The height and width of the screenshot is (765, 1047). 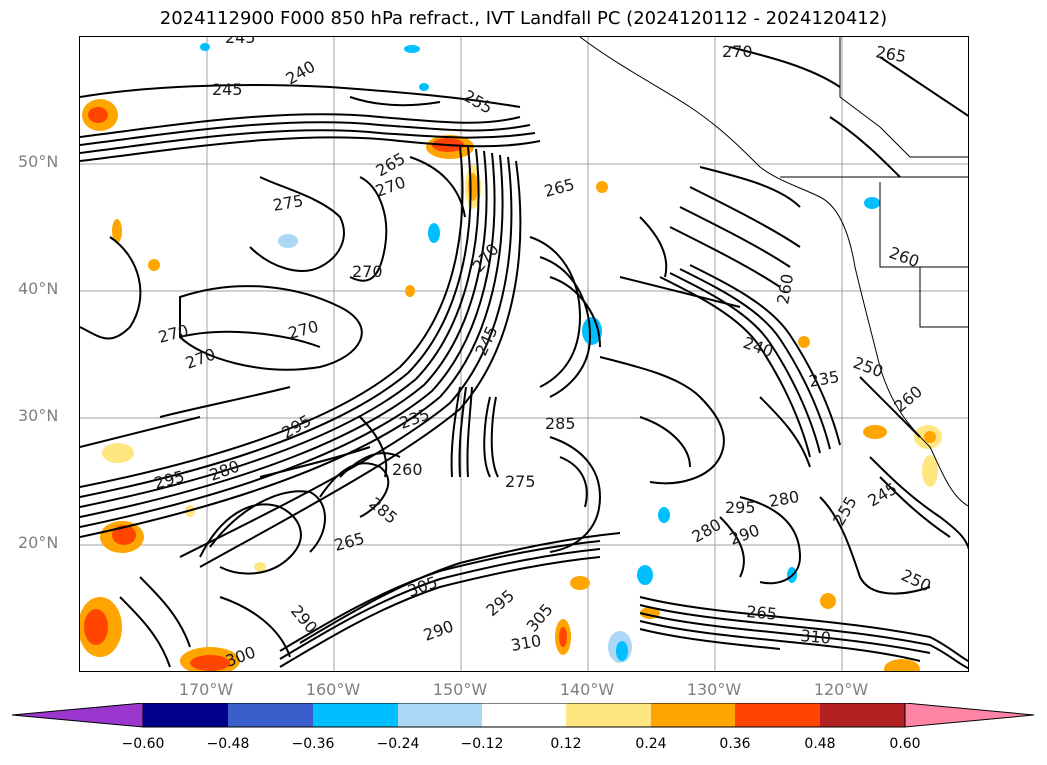 I want to click on lat-label-40n: 40°N, so click(x=38, y=288).